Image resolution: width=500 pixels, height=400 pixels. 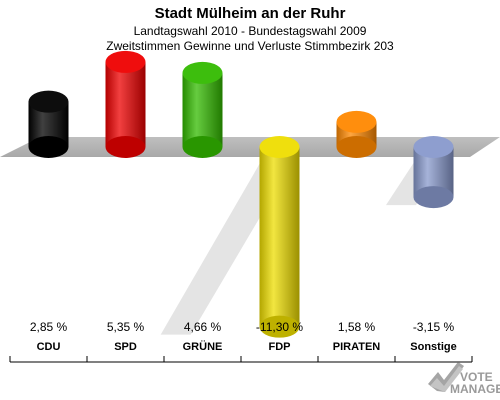 What do you see at coordinates (433, 347) in the screenshot?
I see `category-label-sonstige: Sonstige` at bounding box center [433, 347].